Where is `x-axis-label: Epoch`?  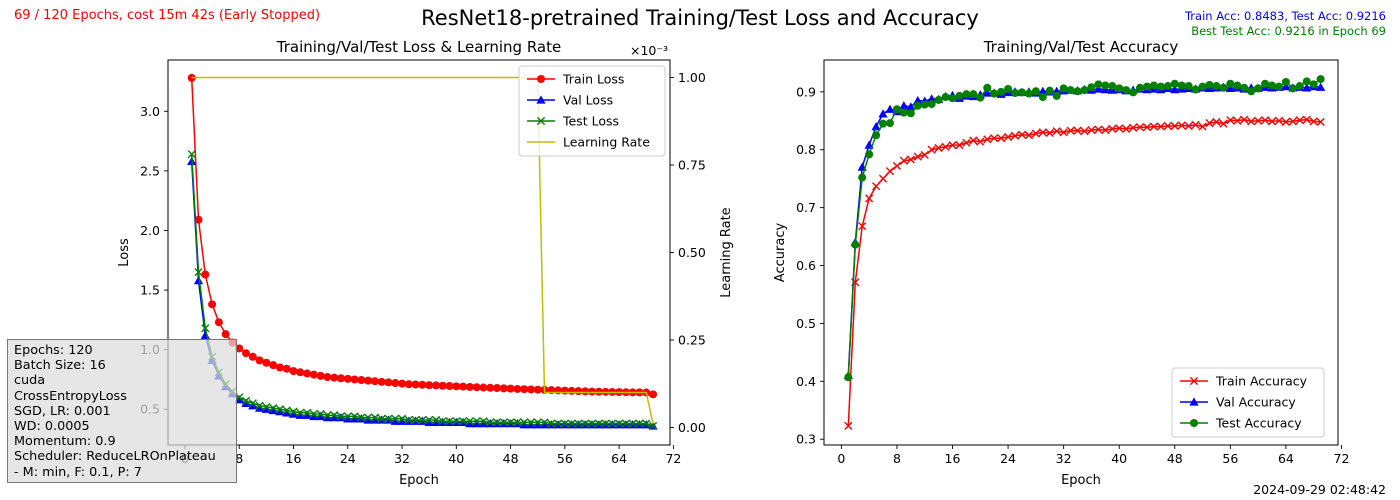
x-axis-label: Epoch is located at coordinates (419, 480).